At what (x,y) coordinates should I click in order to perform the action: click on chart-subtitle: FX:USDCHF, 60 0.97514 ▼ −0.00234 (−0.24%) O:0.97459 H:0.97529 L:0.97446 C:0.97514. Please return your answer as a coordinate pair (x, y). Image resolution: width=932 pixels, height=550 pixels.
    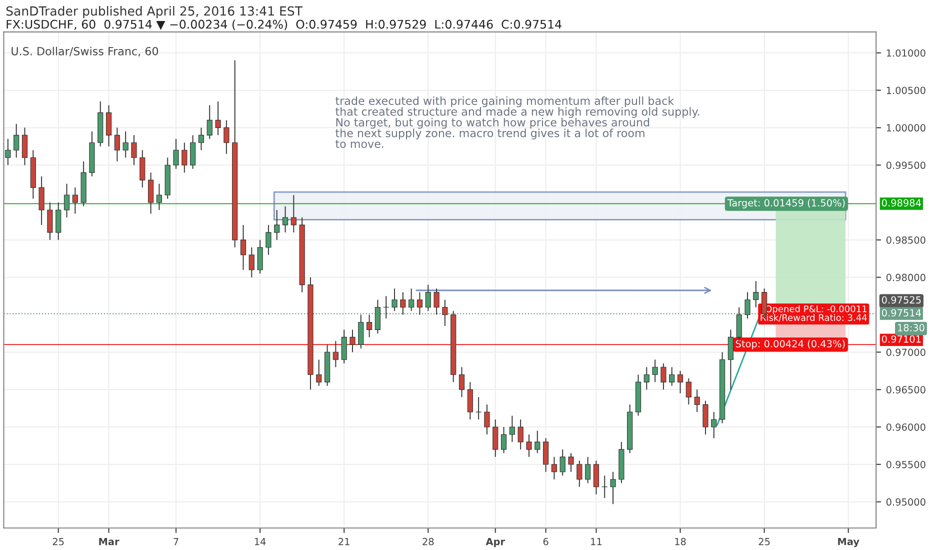
    Looking at the image, I should click on (284, 25).